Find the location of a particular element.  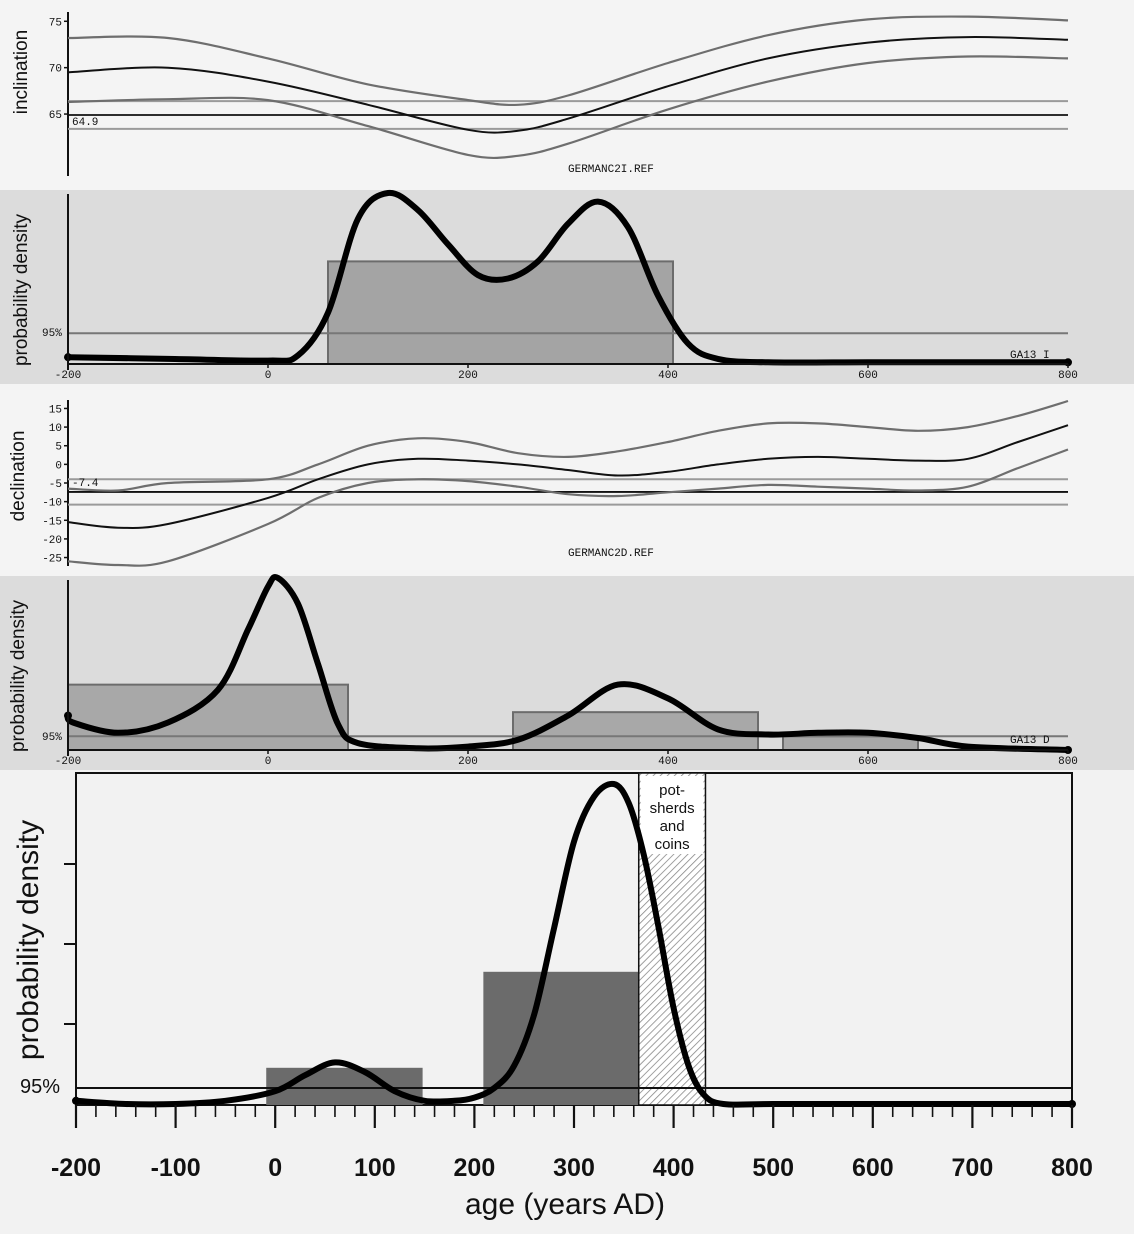

y-tick-label: 70 is located at coordinates (55, 70).